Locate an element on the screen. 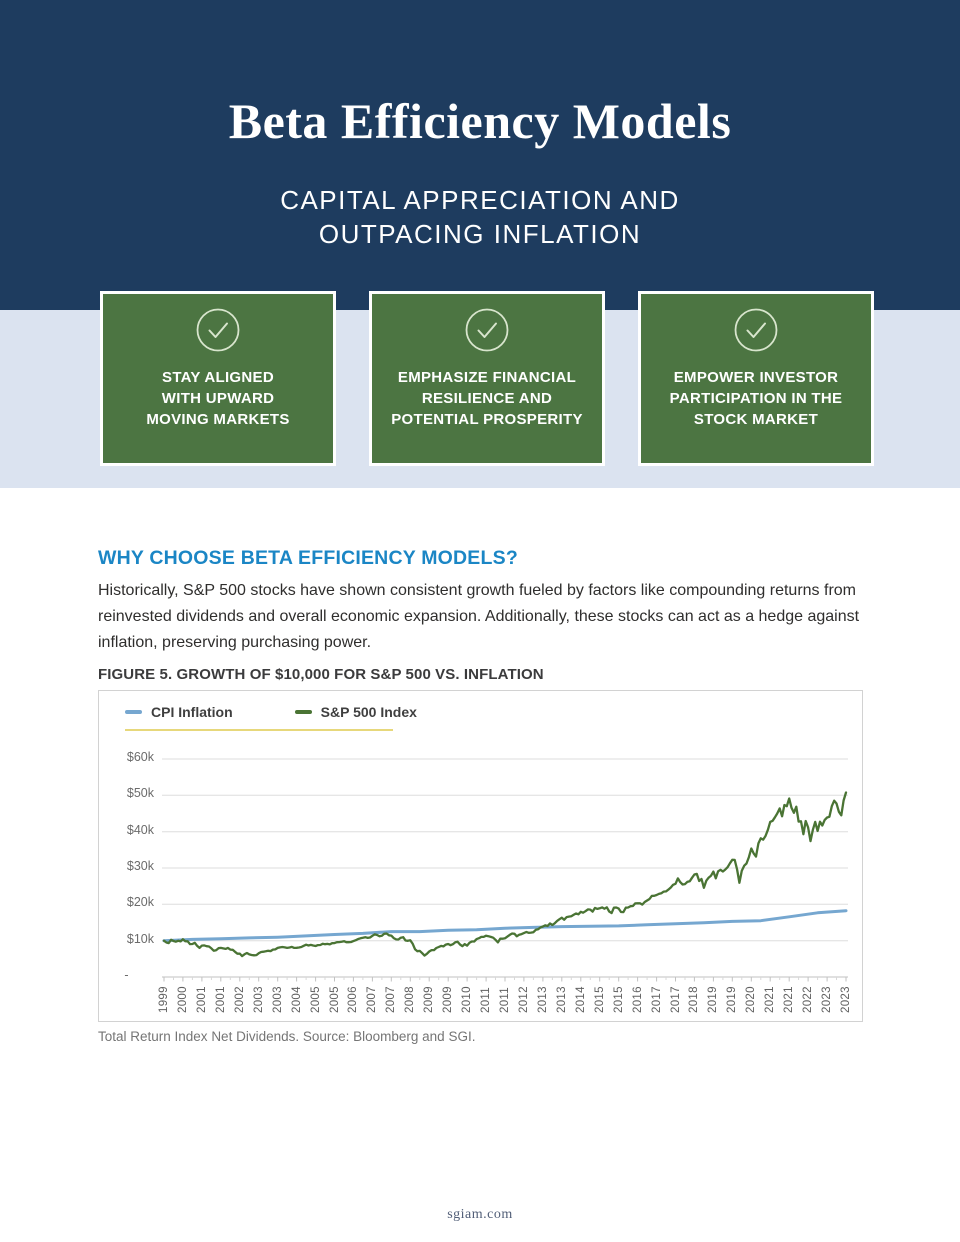 This screenshot has height=1242, width=960. x-tick-label: 2006 is located at coordinates (353, 999).